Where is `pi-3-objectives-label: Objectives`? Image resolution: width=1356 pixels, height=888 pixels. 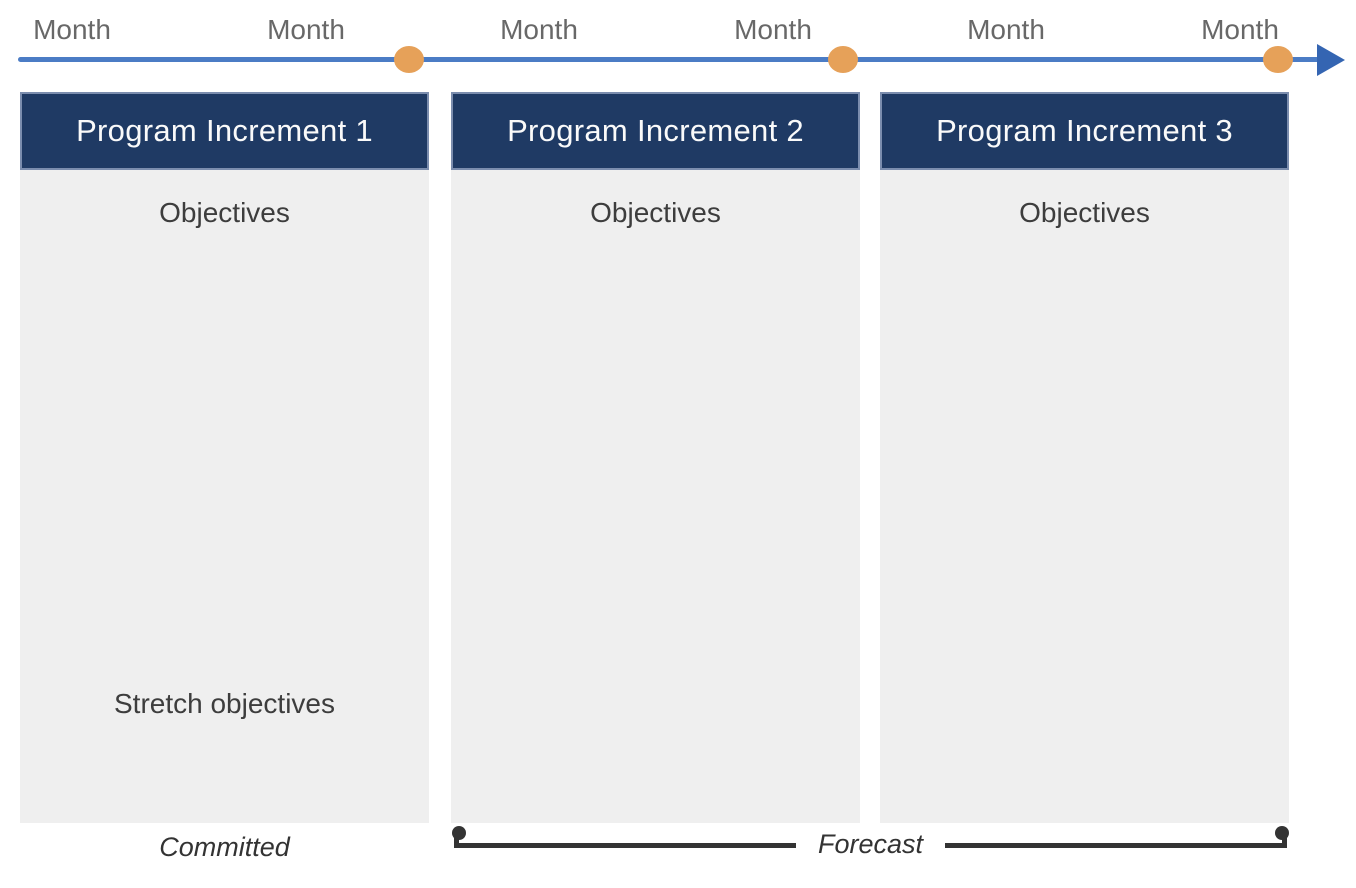 pi-3-objectives-label: Objectives is located at coordinates (1084, 212).